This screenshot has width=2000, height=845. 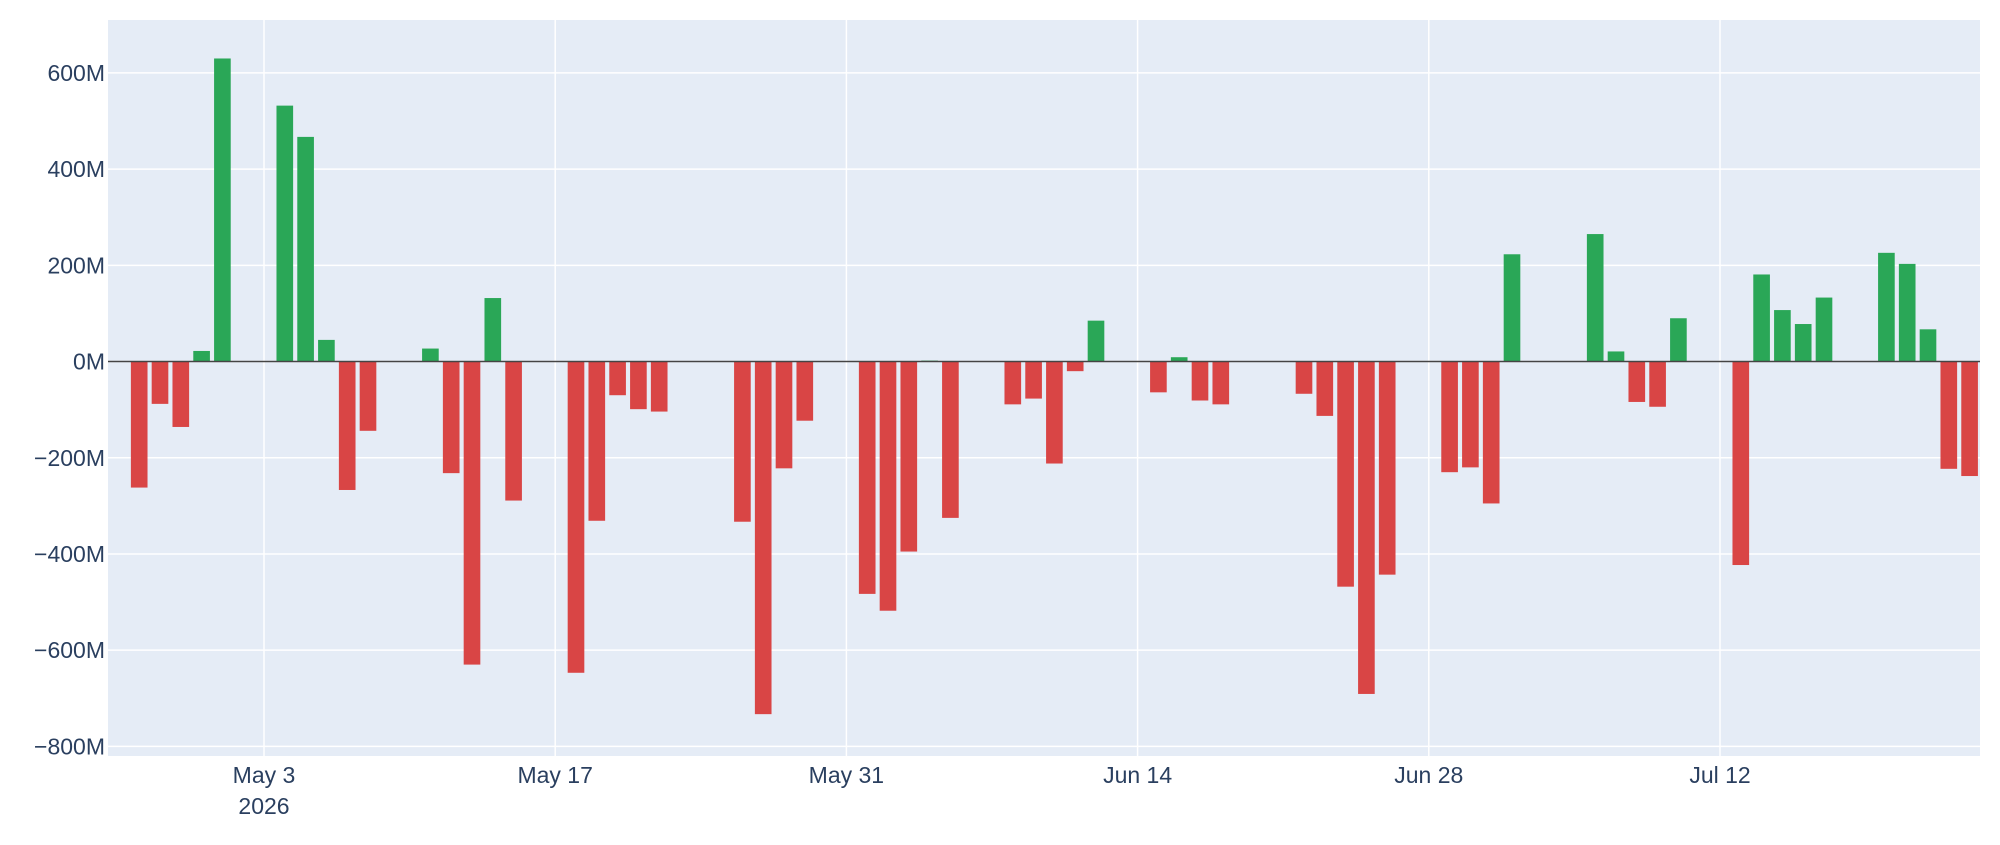 What do you see at coordinates (992, 790) in the screenshot?
I see `x-axis-tick-labels: May 3 2026 May 17 May 31 Jun 14 Jun 28 Jul 12` at bounding box center [992, 790].